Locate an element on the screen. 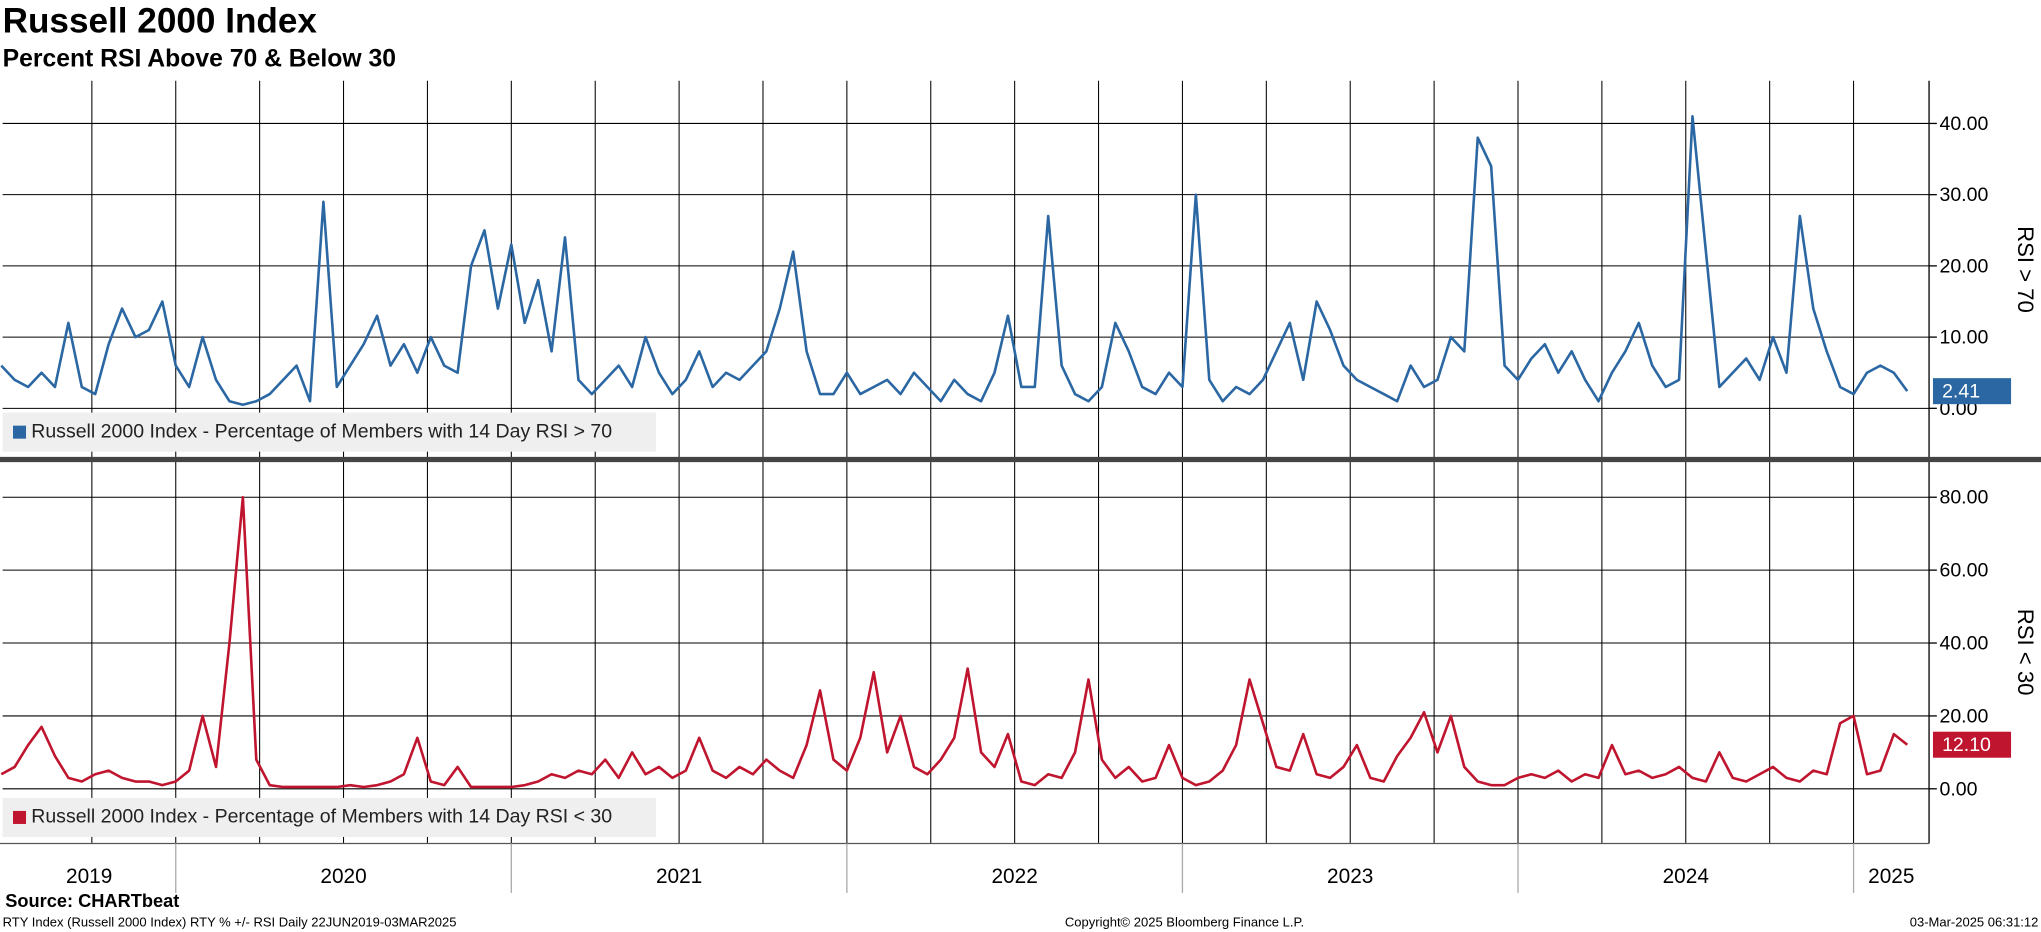 The height and width of the screenshot is (932, 2041). x-tick-label: 2024 is located at coordinates (1686, 876).